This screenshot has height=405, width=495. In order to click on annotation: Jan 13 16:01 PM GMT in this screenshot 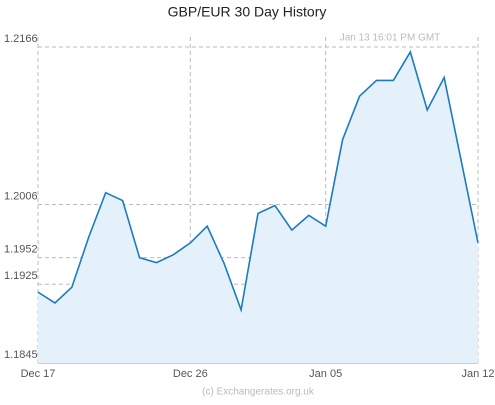, I will do `click(390, 38)`.